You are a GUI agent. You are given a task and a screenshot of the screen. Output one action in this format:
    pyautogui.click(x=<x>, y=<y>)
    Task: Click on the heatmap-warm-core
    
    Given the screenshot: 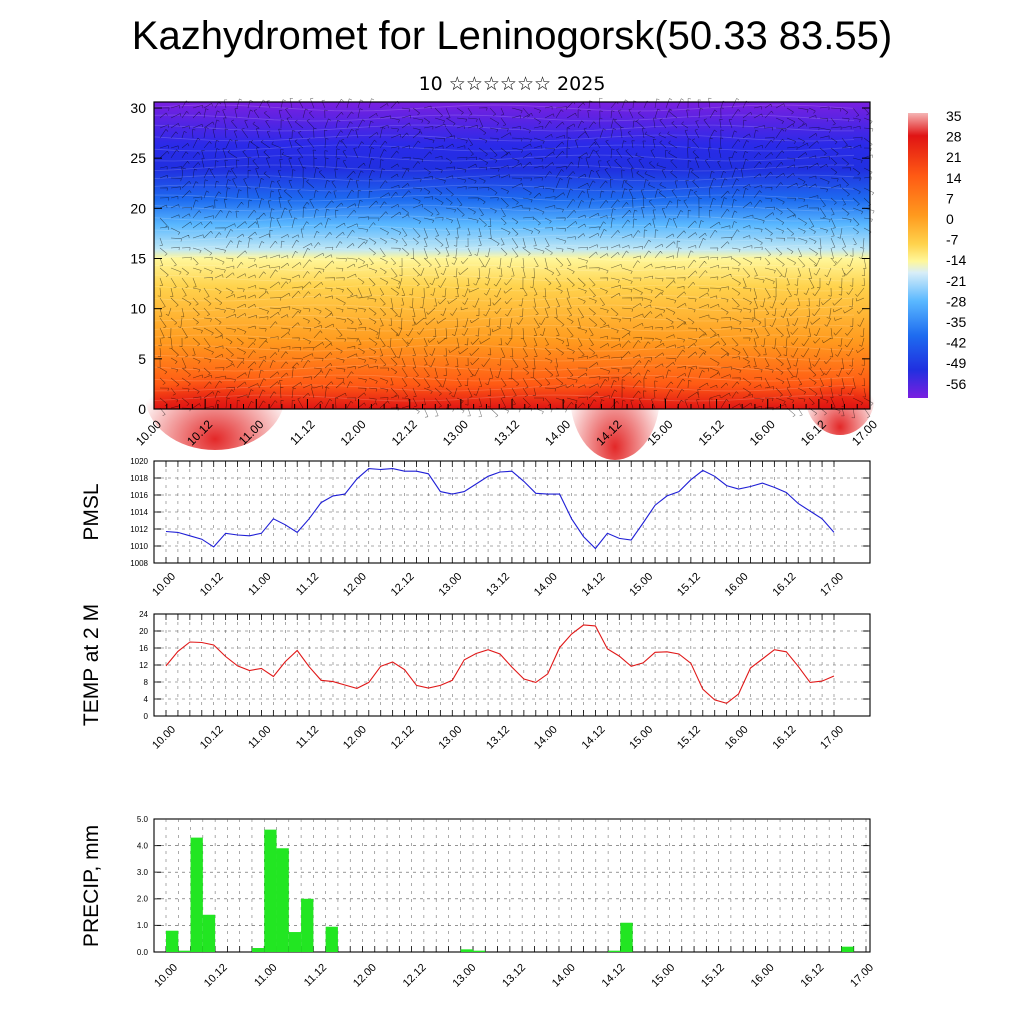 What is the action you would take?
    pyautogui.click(x=215, y=395)
    